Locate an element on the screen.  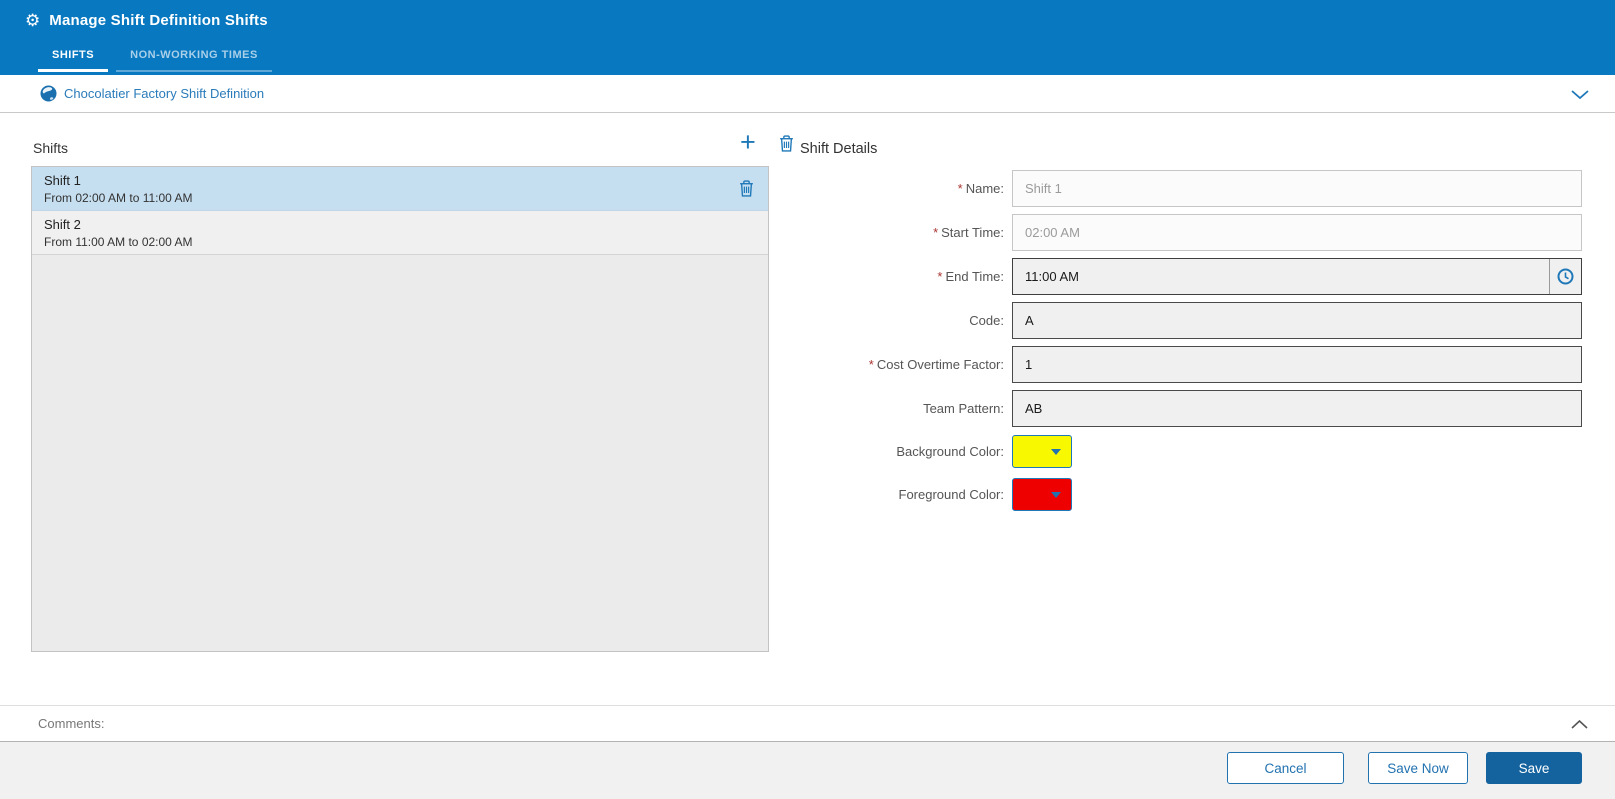
save-now-button: Save Now is located at coordinates (1418, 768).